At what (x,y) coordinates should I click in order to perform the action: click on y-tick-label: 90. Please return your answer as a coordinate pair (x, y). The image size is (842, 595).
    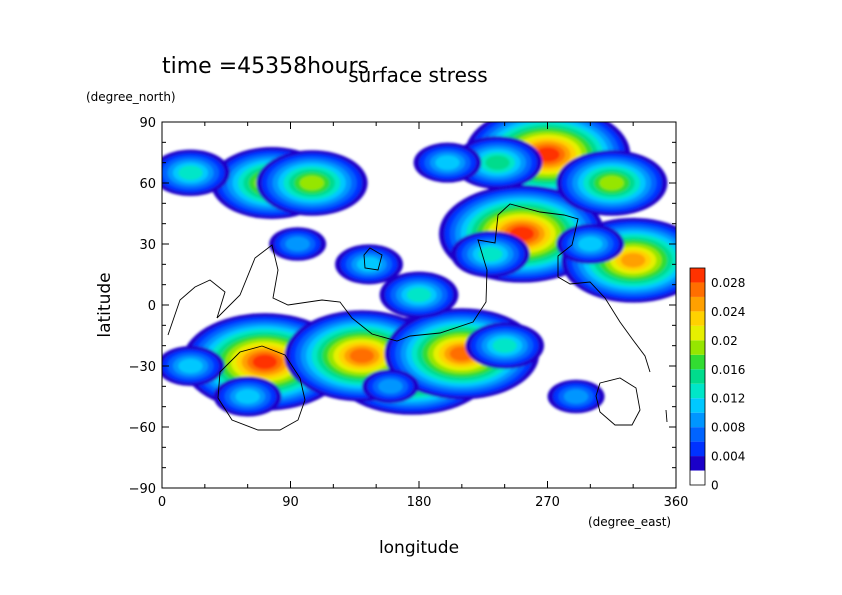
    Looking at the image, I should click on (147, 123).